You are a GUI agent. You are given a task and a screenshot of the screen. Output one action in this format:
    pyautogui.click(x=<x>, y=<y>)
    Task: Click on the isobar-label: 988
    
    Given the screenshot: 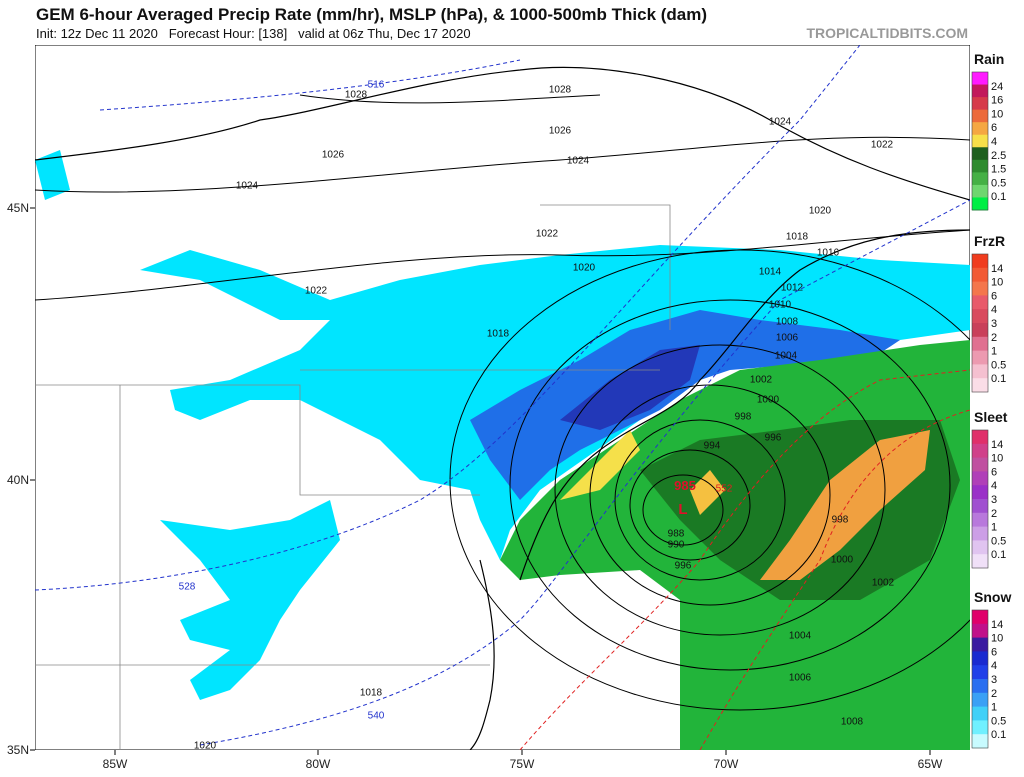 What is the action you would take?
    pyautogui.click(x=676, y=534)
    